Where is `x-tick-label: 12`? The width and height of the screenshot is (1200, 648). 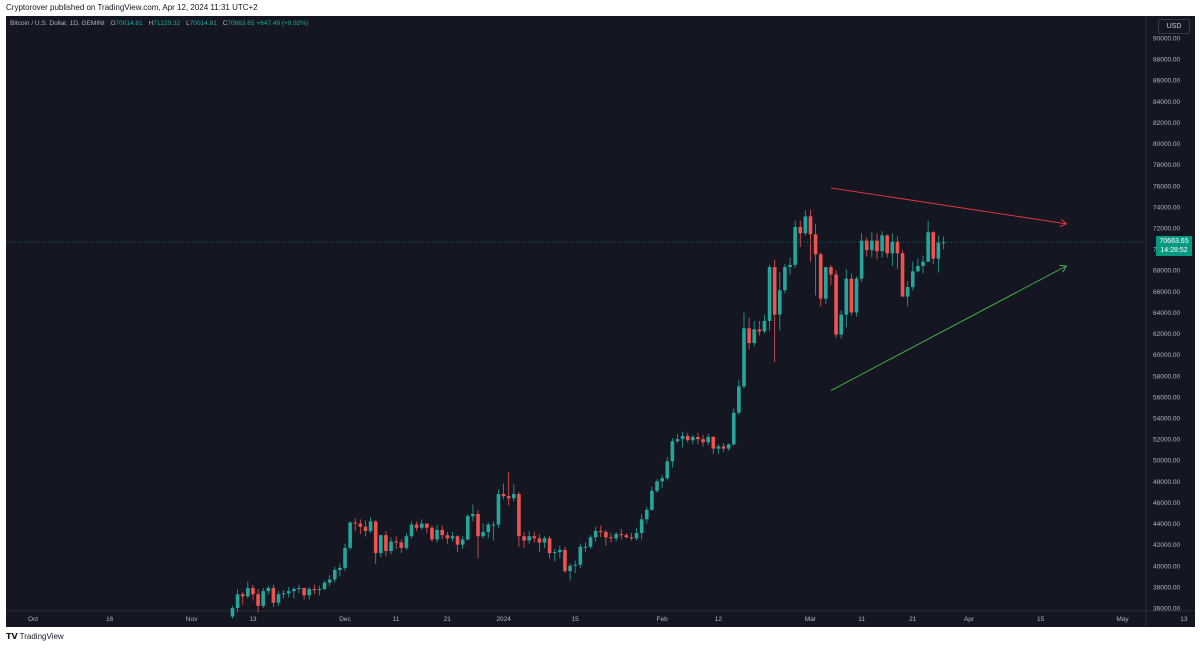 x-tick-label: 12 is located at coordinates (719, 619).